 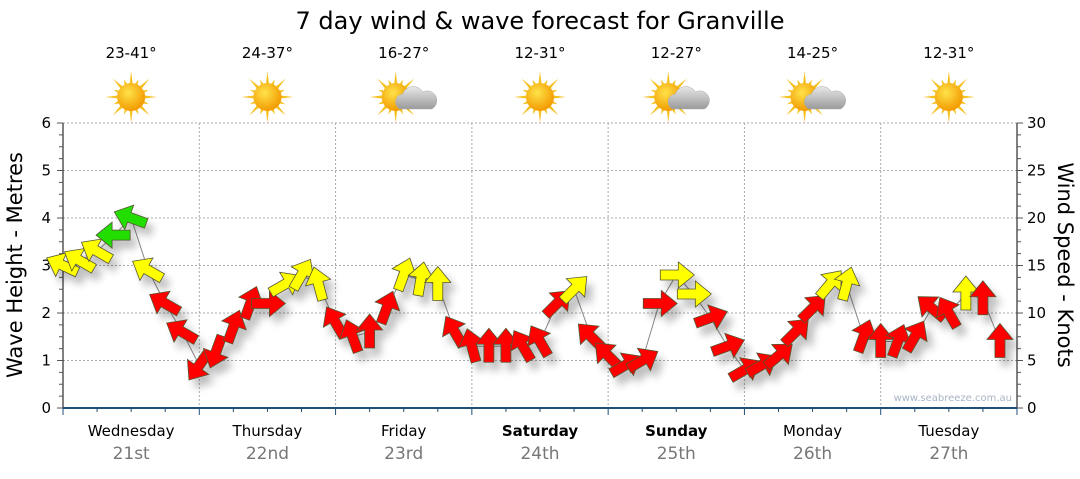 What do you see at coordinates (1036, 266) in the screenshot?
I see `right-tick-label: 15` at bounding box center [1036, 266].